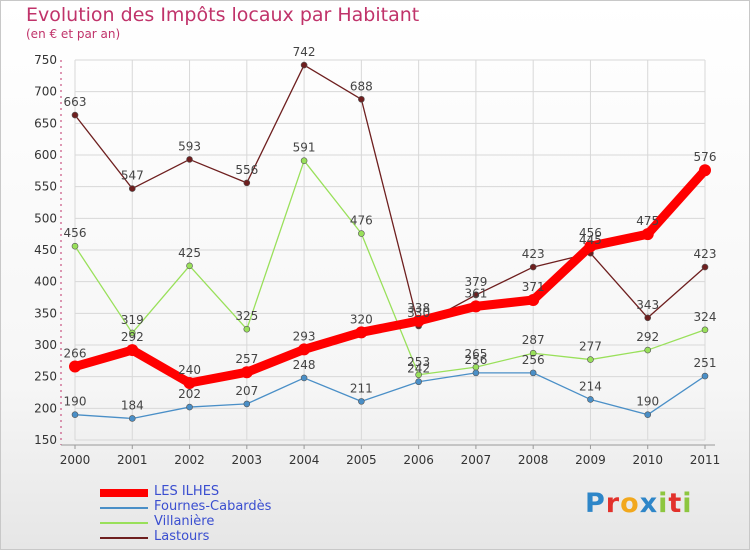  Describe the element at coordinates (45, 218) in the screenshot. I see `y-tick-label: 500` at that location.